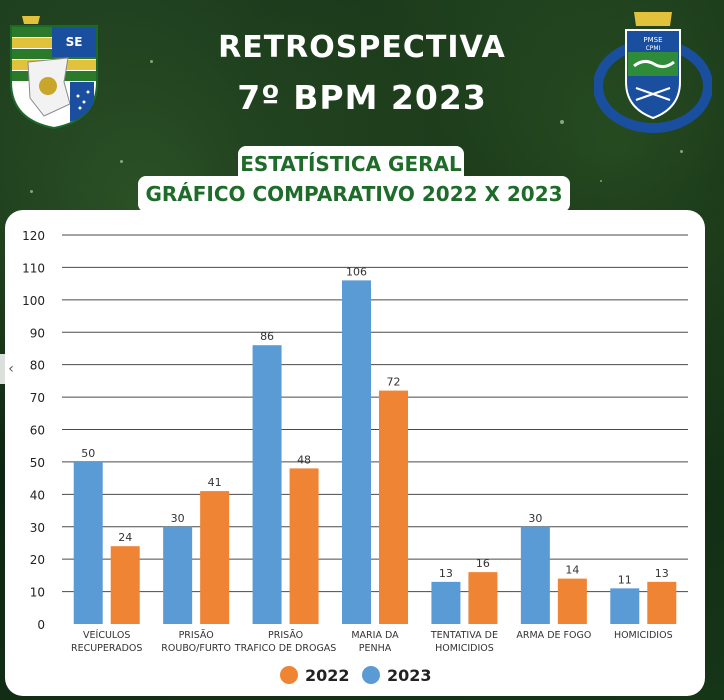  What do you see at coordinates (106, 648) in the screenshot?
I see `x-tick-label: RECUPERADOS` at bounding box center [106, 648].